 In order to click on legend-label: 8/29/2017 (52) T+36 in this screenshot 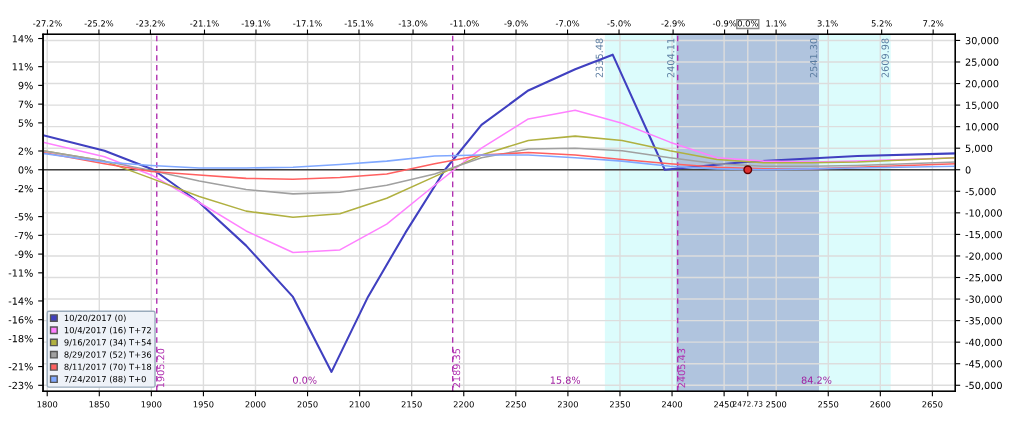, I will do `click(108, 355)`.